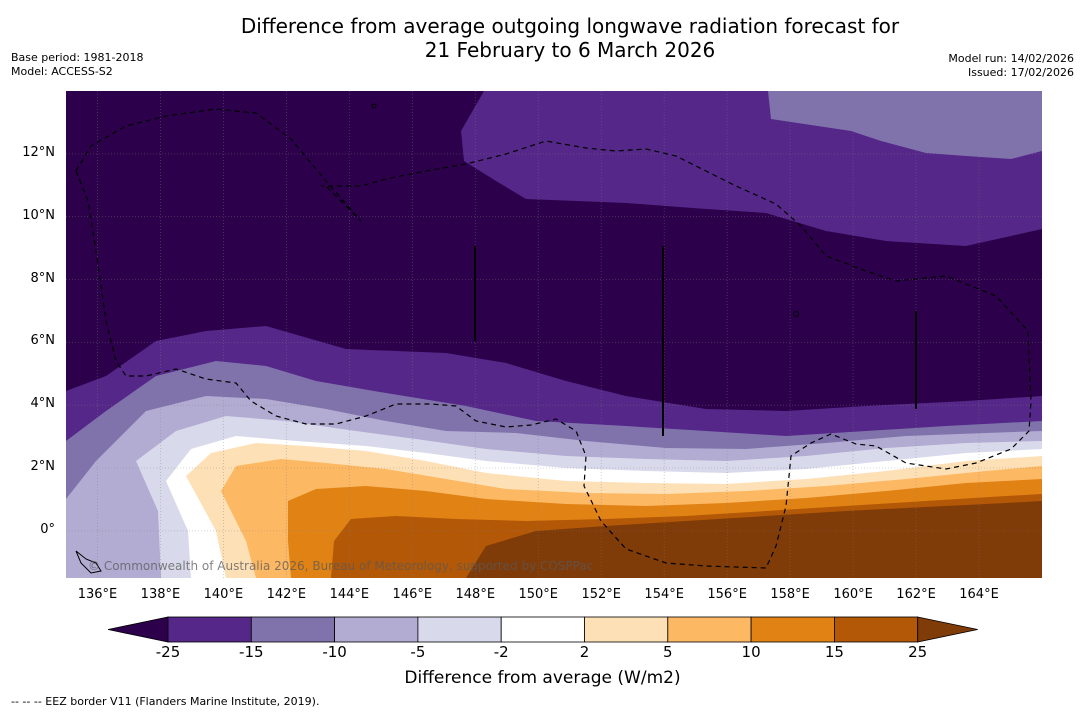  Describe the element at coordinates (501, 652) in the screenshot. I see `colorbar-tick: -2` at that location.